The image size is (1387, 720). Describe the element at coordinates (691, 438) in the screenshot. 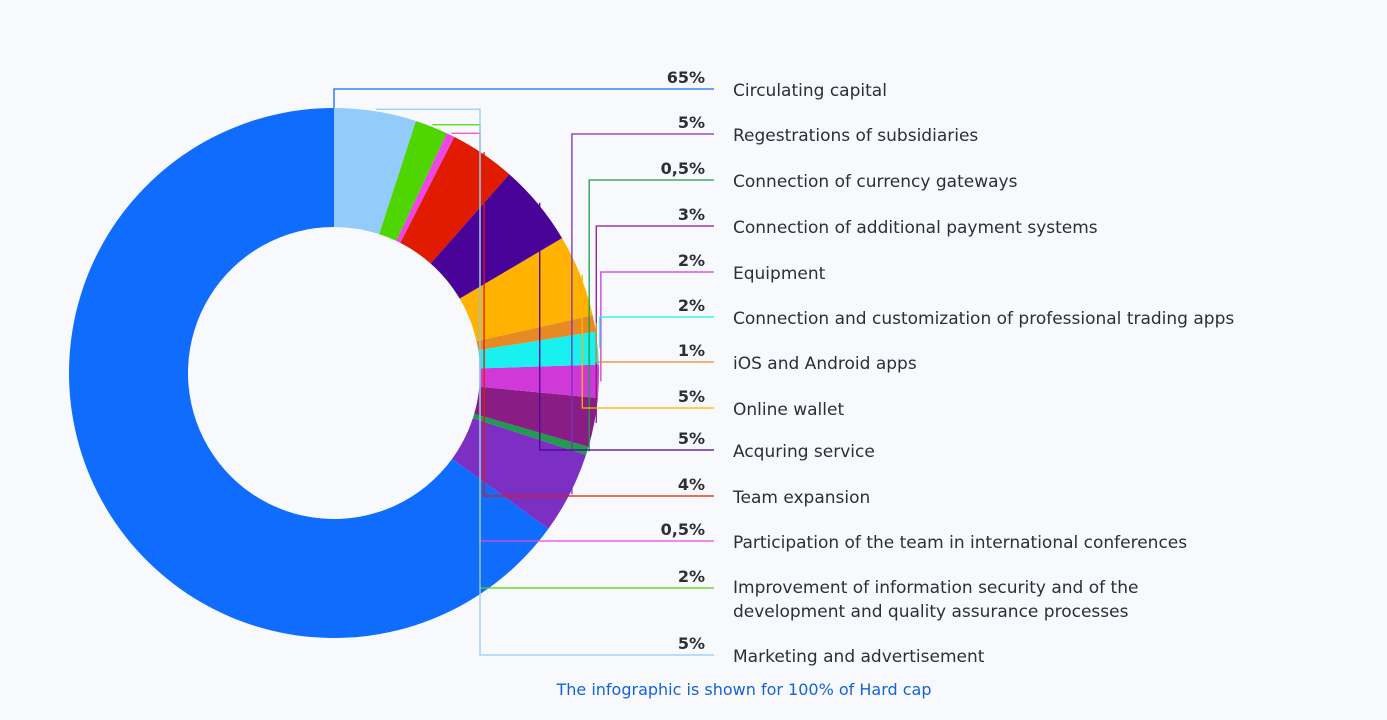

I see `data-label-8: 5%` at that location.